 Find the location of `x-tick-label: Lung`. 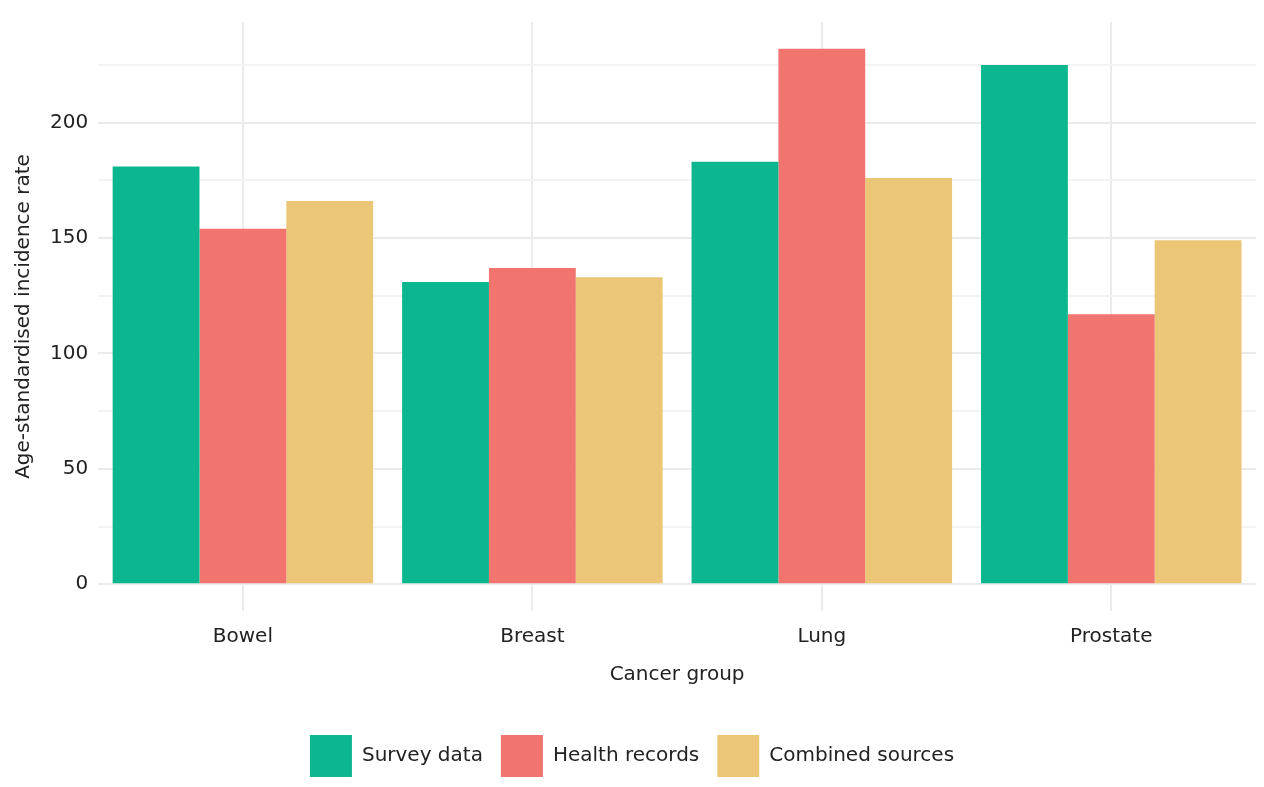

x-tick-label: Lung is located at coordinates (822, 635).